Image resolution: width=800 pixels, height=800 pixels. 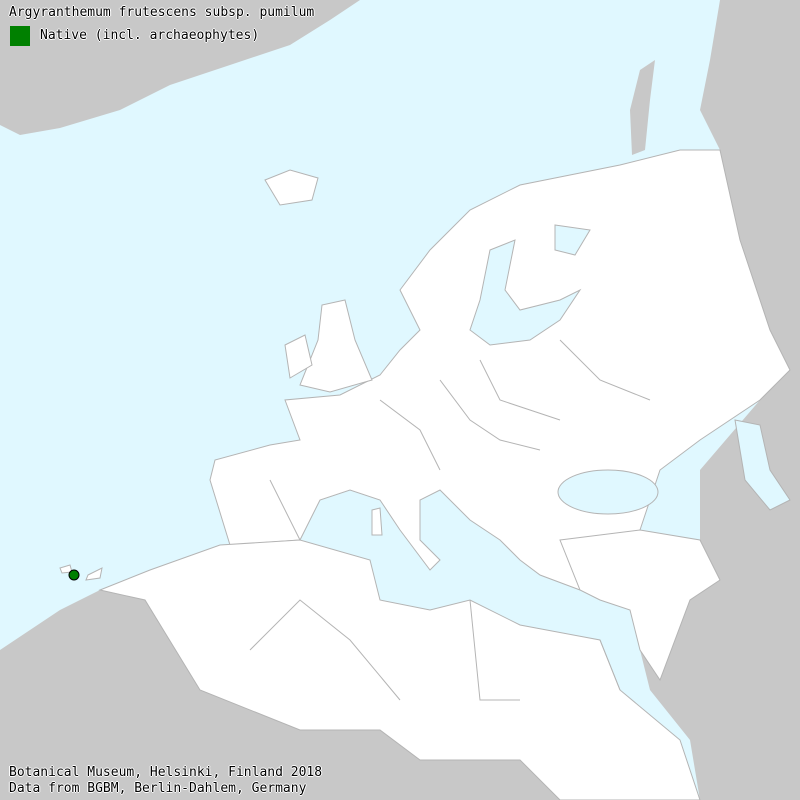 What do you see at coordinates (630, 369) in the screenshot?
I see `inland-seas` at bounding box center [630, 369].